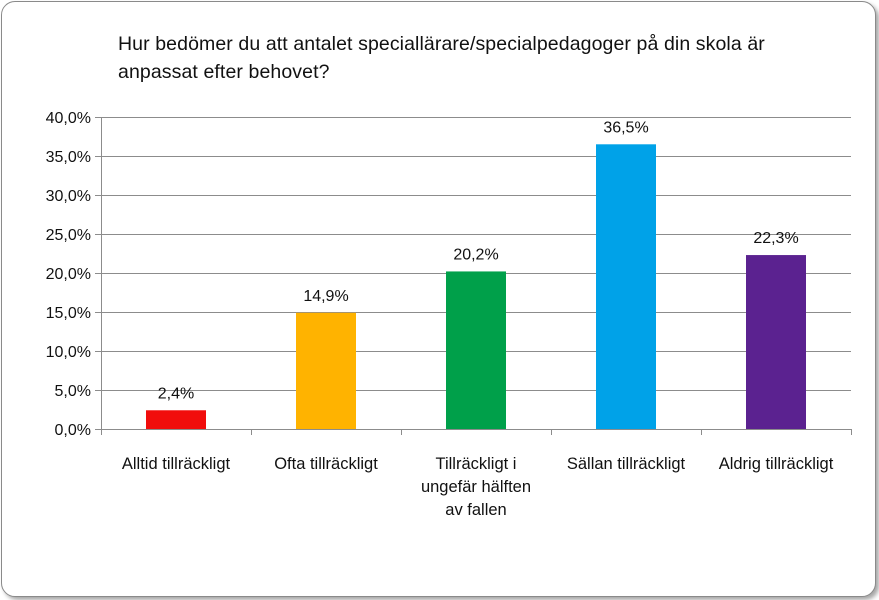  Describe the element at coordinates (476, 487) in the screenshot. I see `x-category-label: ungefär hälften` at that location.